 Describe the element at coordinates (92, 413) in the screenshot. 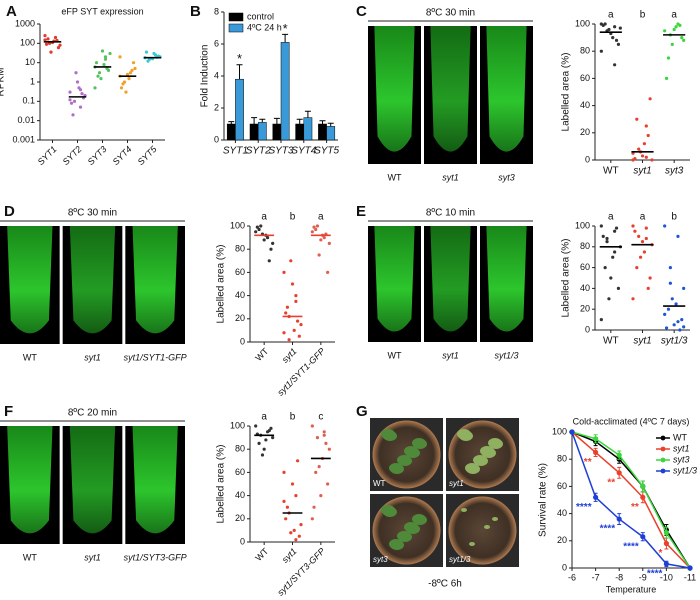

I see `micrograph-title: 8ºC 20 min` at that location.